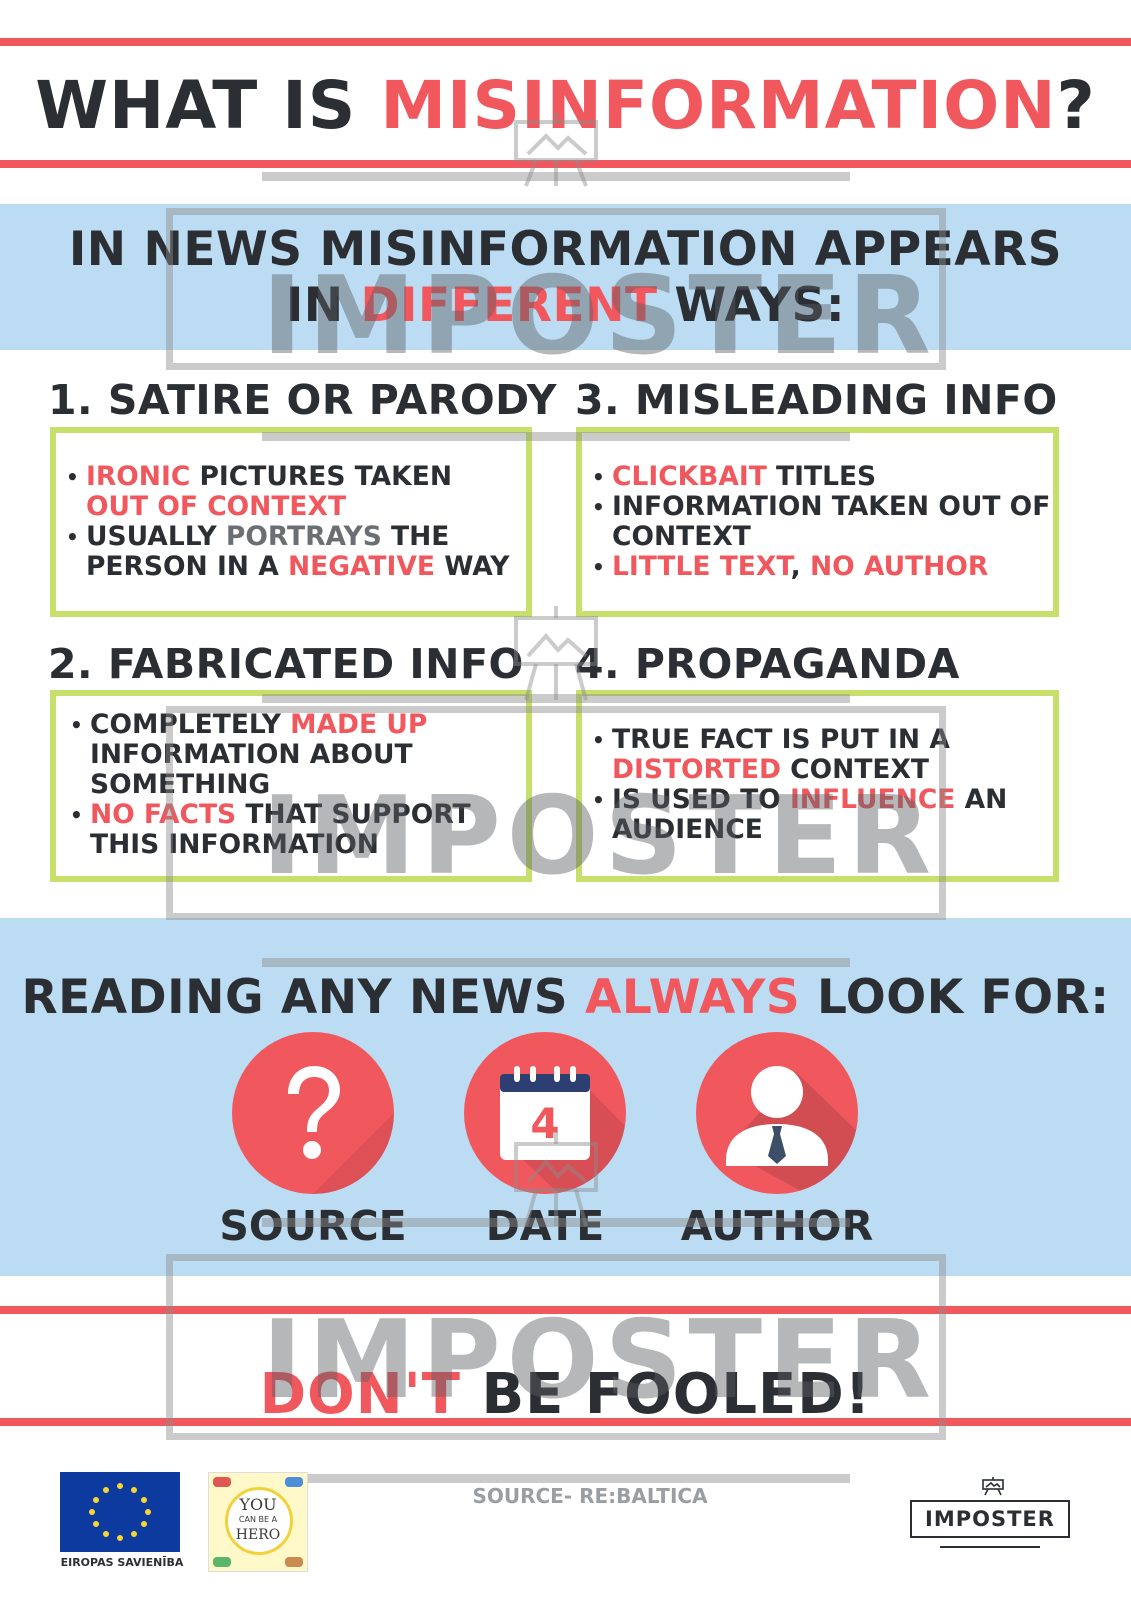 This screenshot has height=1600, width=1131. I want to click on section-heading-propaganda: 4. PROPAGANDA, so click(767, 664).